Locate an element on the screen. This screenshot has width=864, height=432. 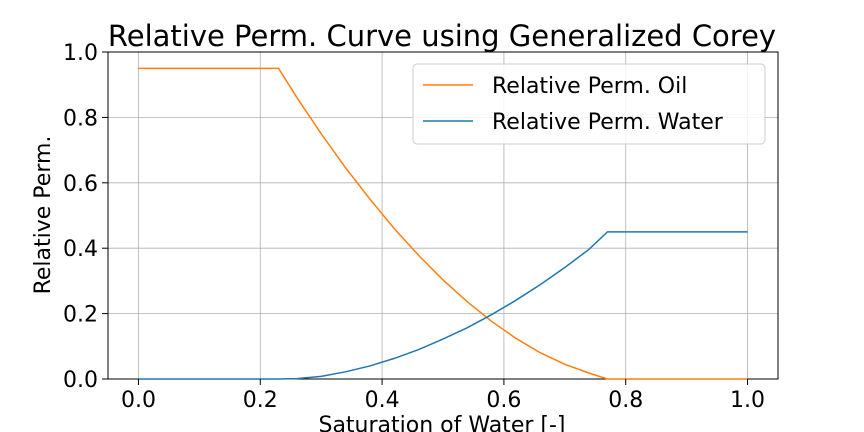
legend-label-oil: Relative Perm. Oil is located at coordinates (589, 86).